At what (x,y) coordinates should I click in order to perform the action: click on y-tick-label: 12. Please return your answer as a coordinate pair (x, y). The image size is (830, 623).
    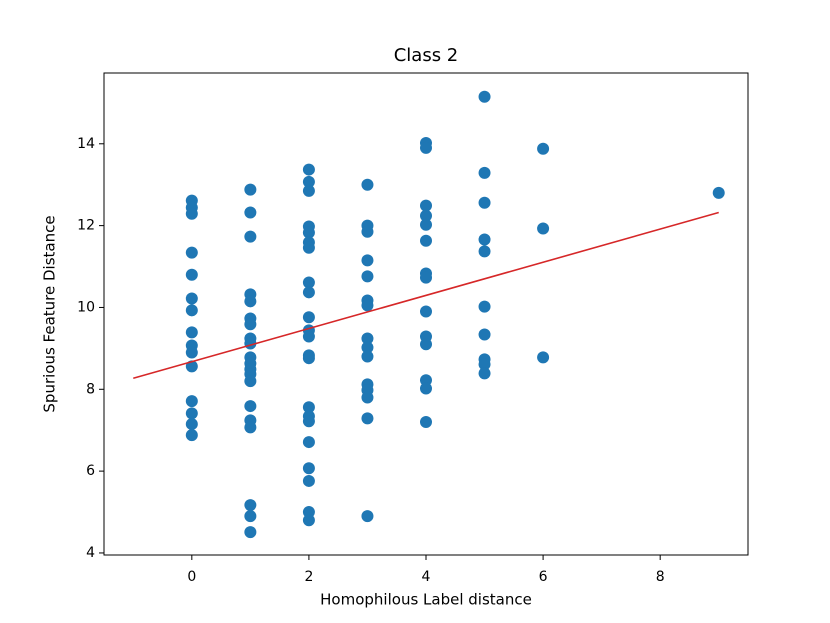
    Looking at the image, I should click on (86, 226).